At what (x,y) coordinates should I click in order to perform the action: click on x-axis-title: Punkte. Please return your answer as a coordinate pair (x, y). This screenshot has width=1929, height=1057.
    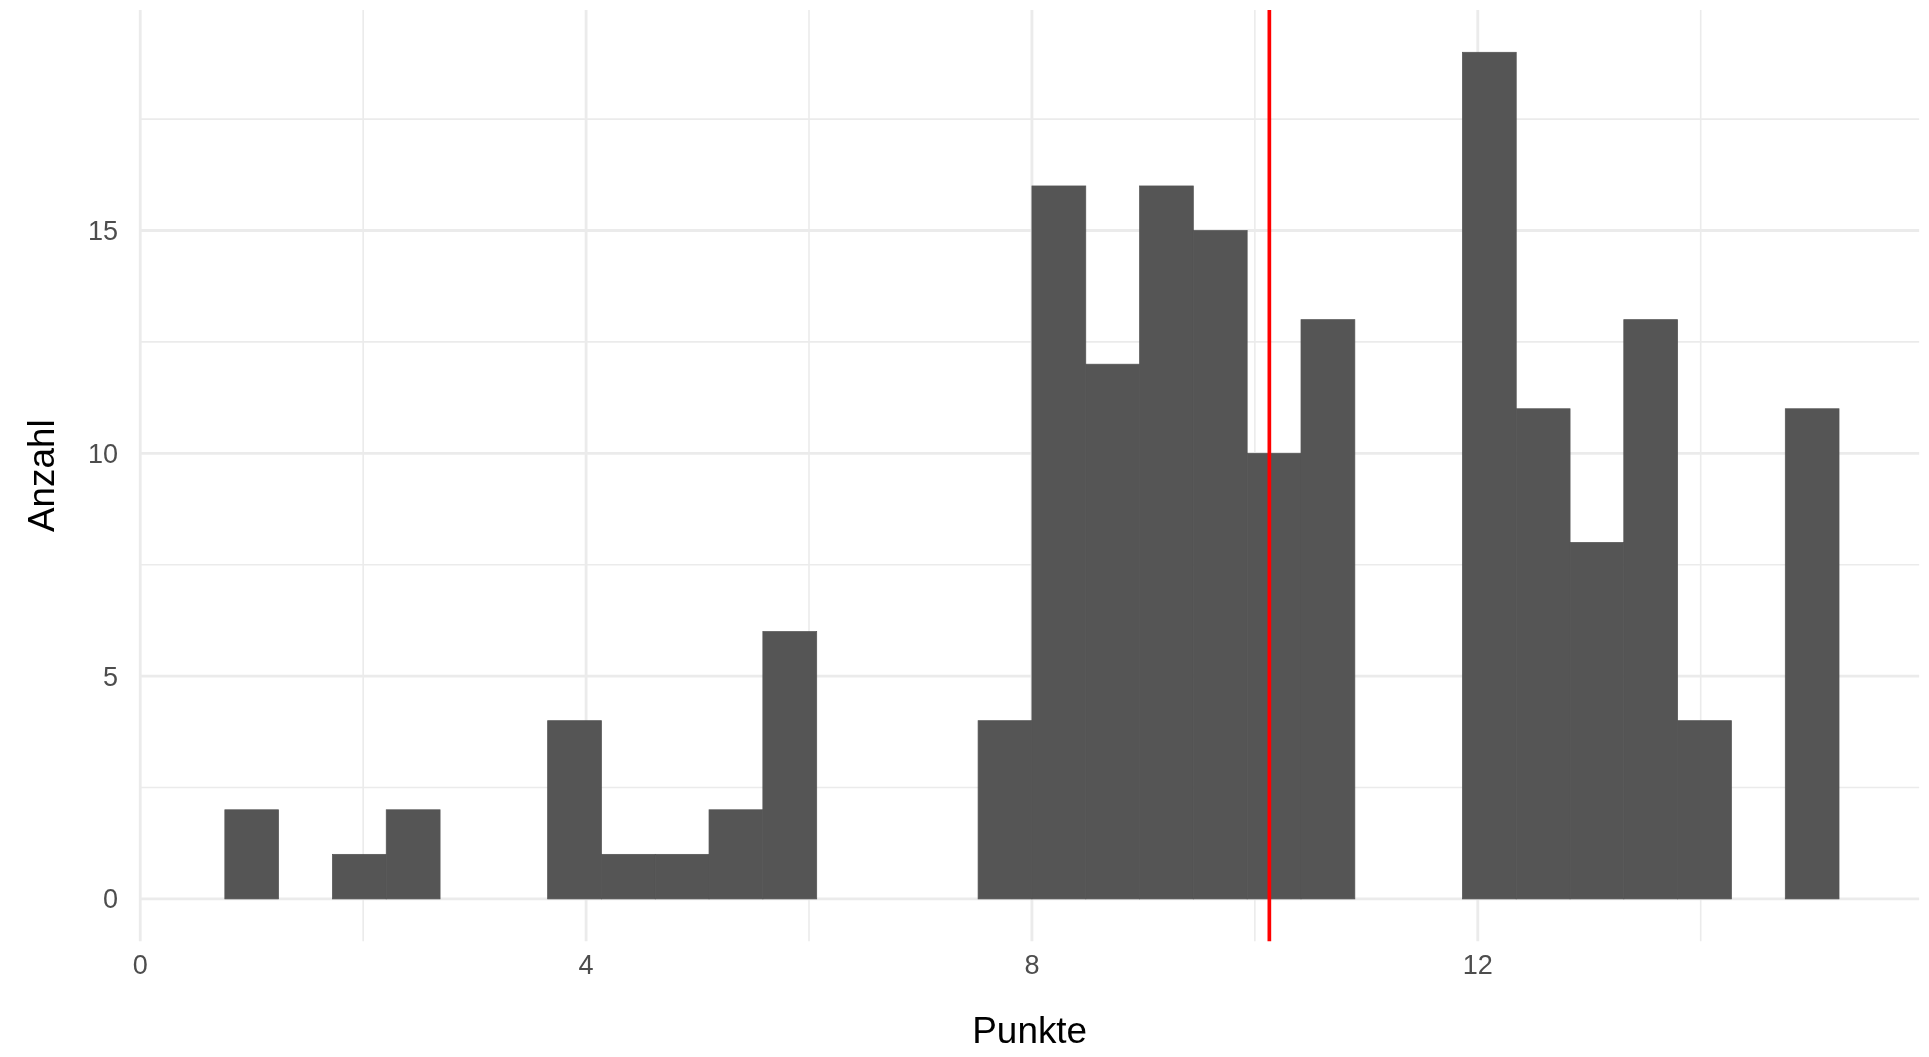
    Looking at the image, I should click on (1030, 1031).